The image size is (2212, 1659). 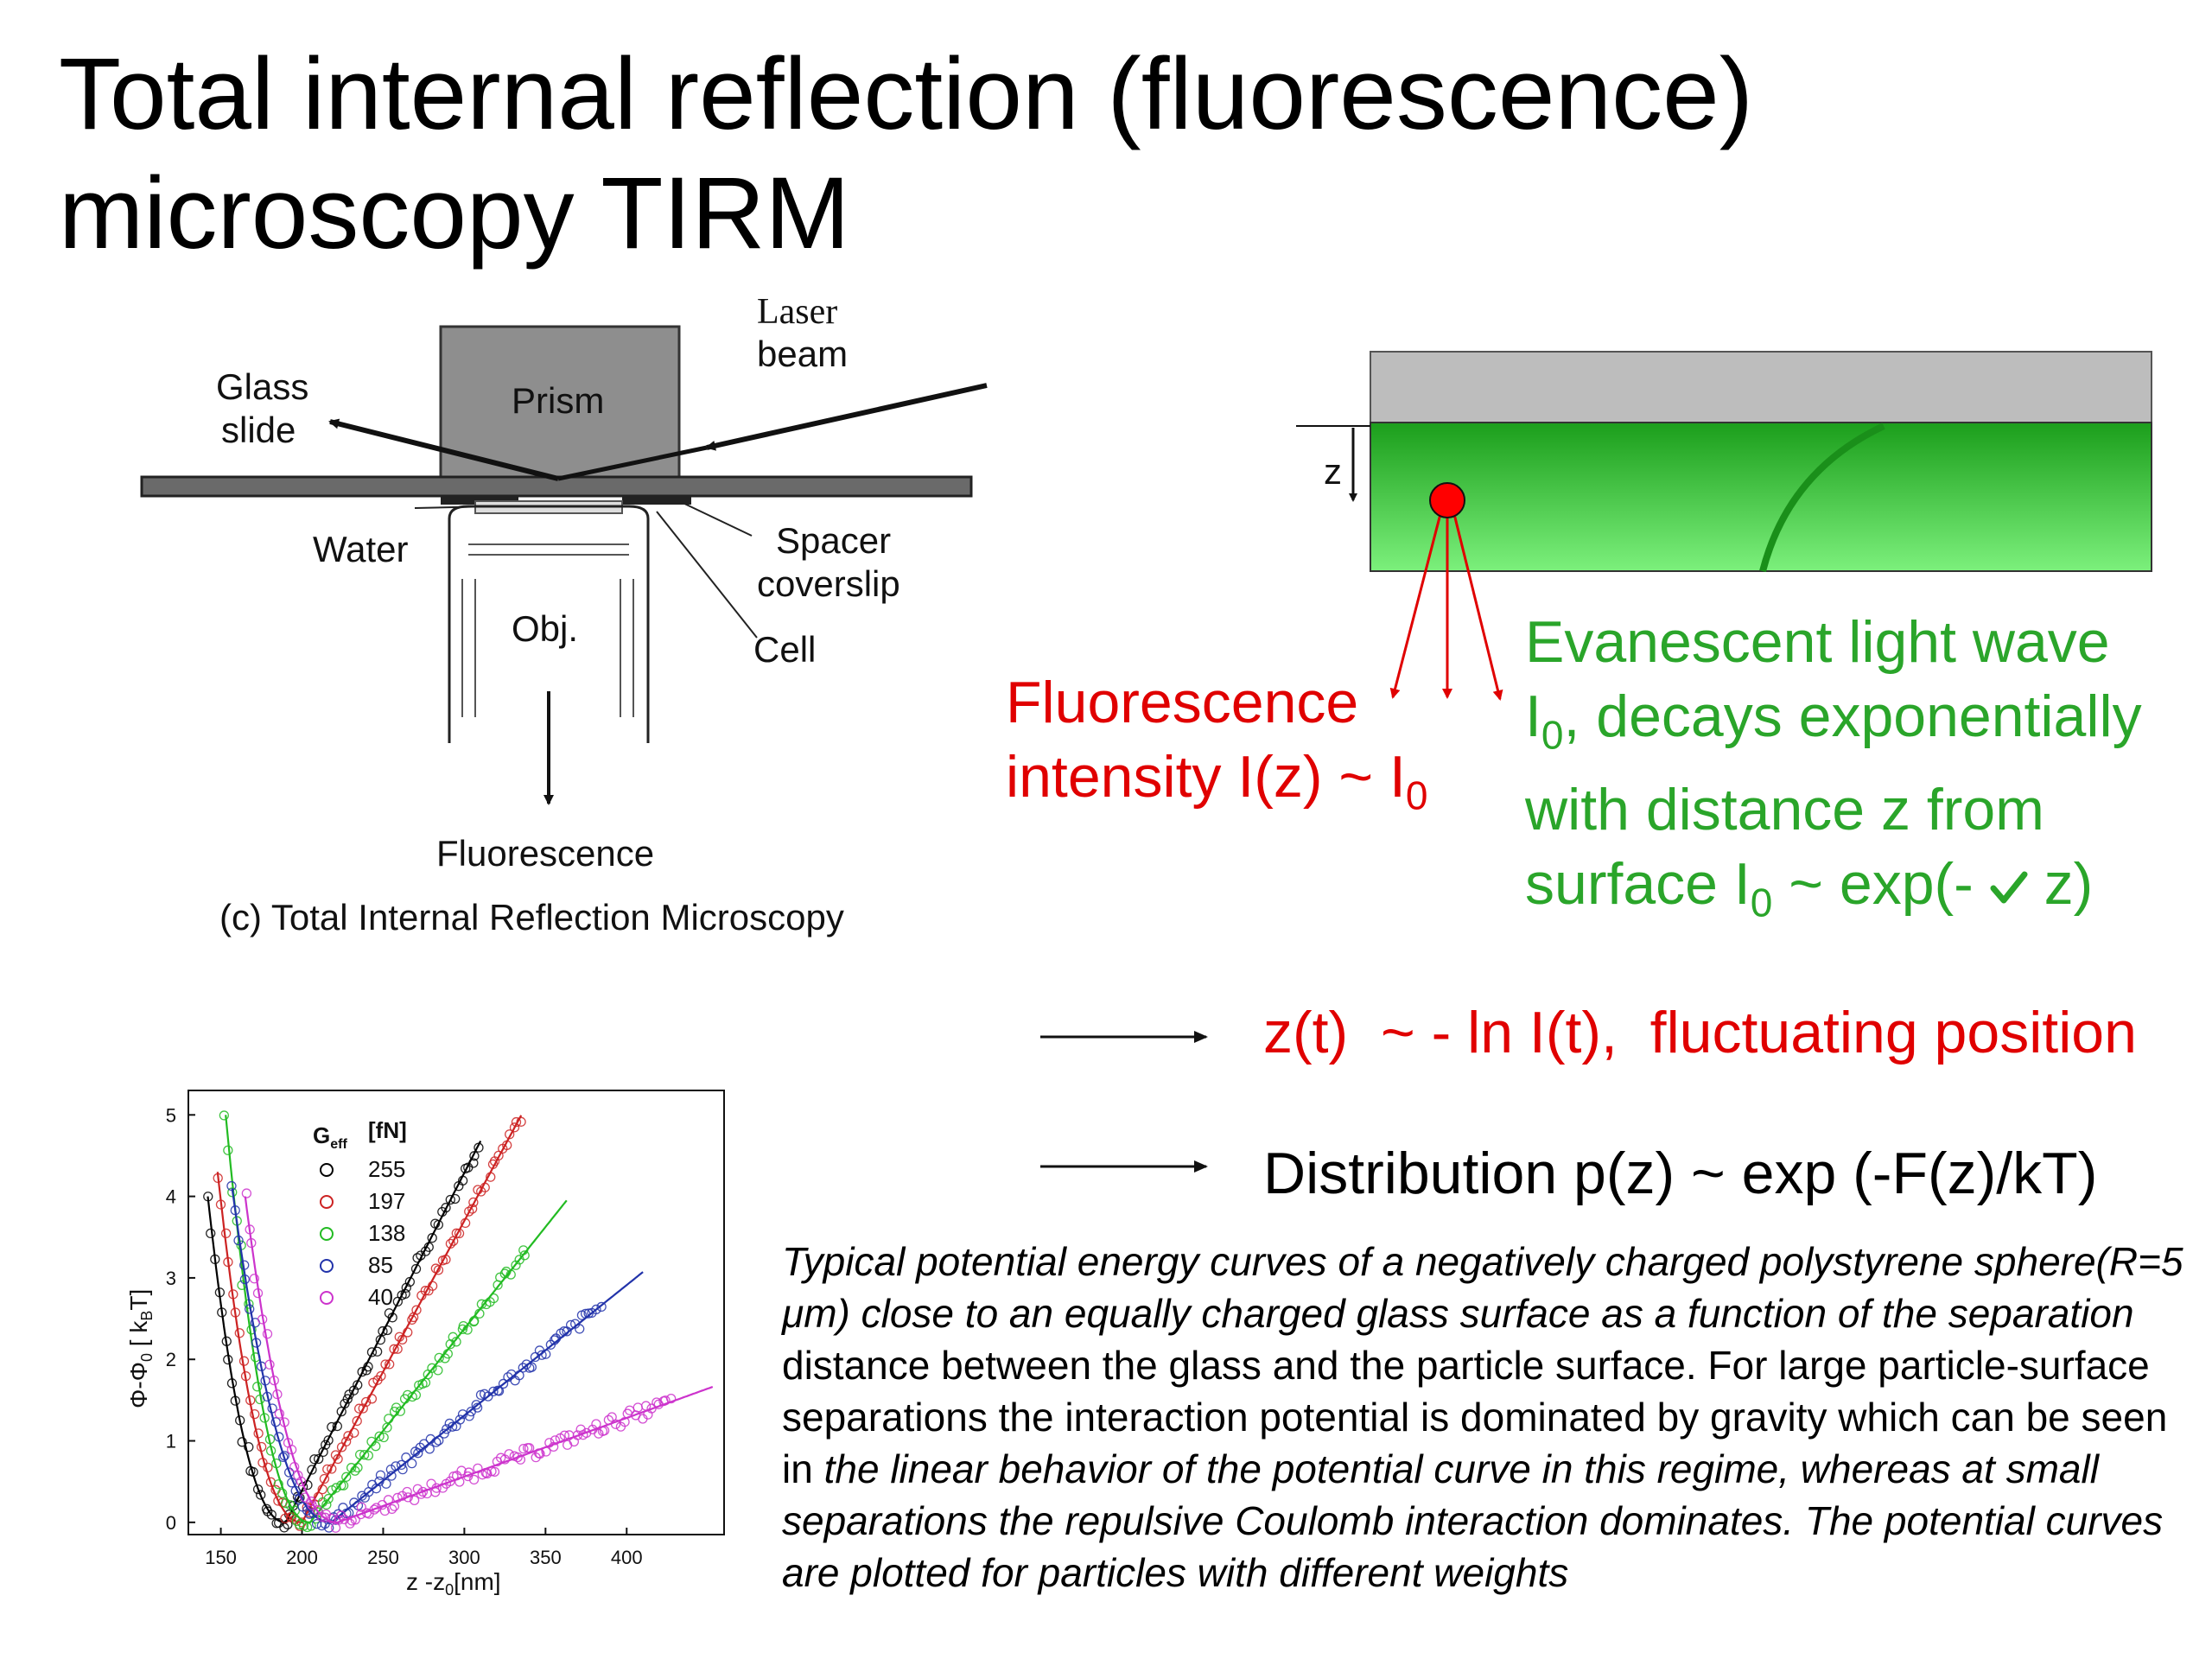 What do you see at coordinates (1447, 500) in the screenshot?
I see `particle-sphere` at bounding box center [1447, 500].